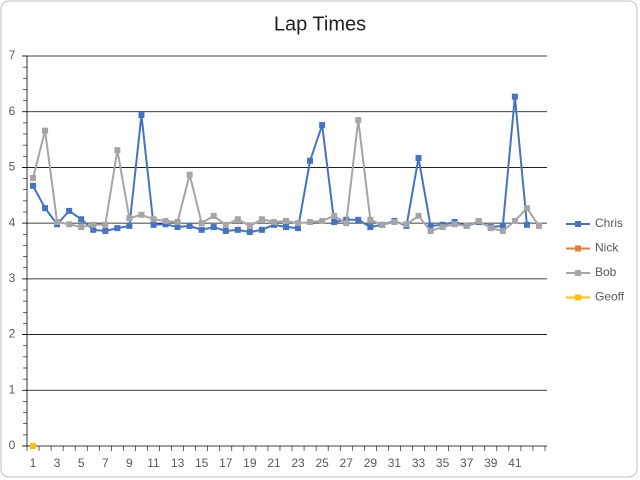  I want to click on y-tick-label: 4, so click(12, 222).